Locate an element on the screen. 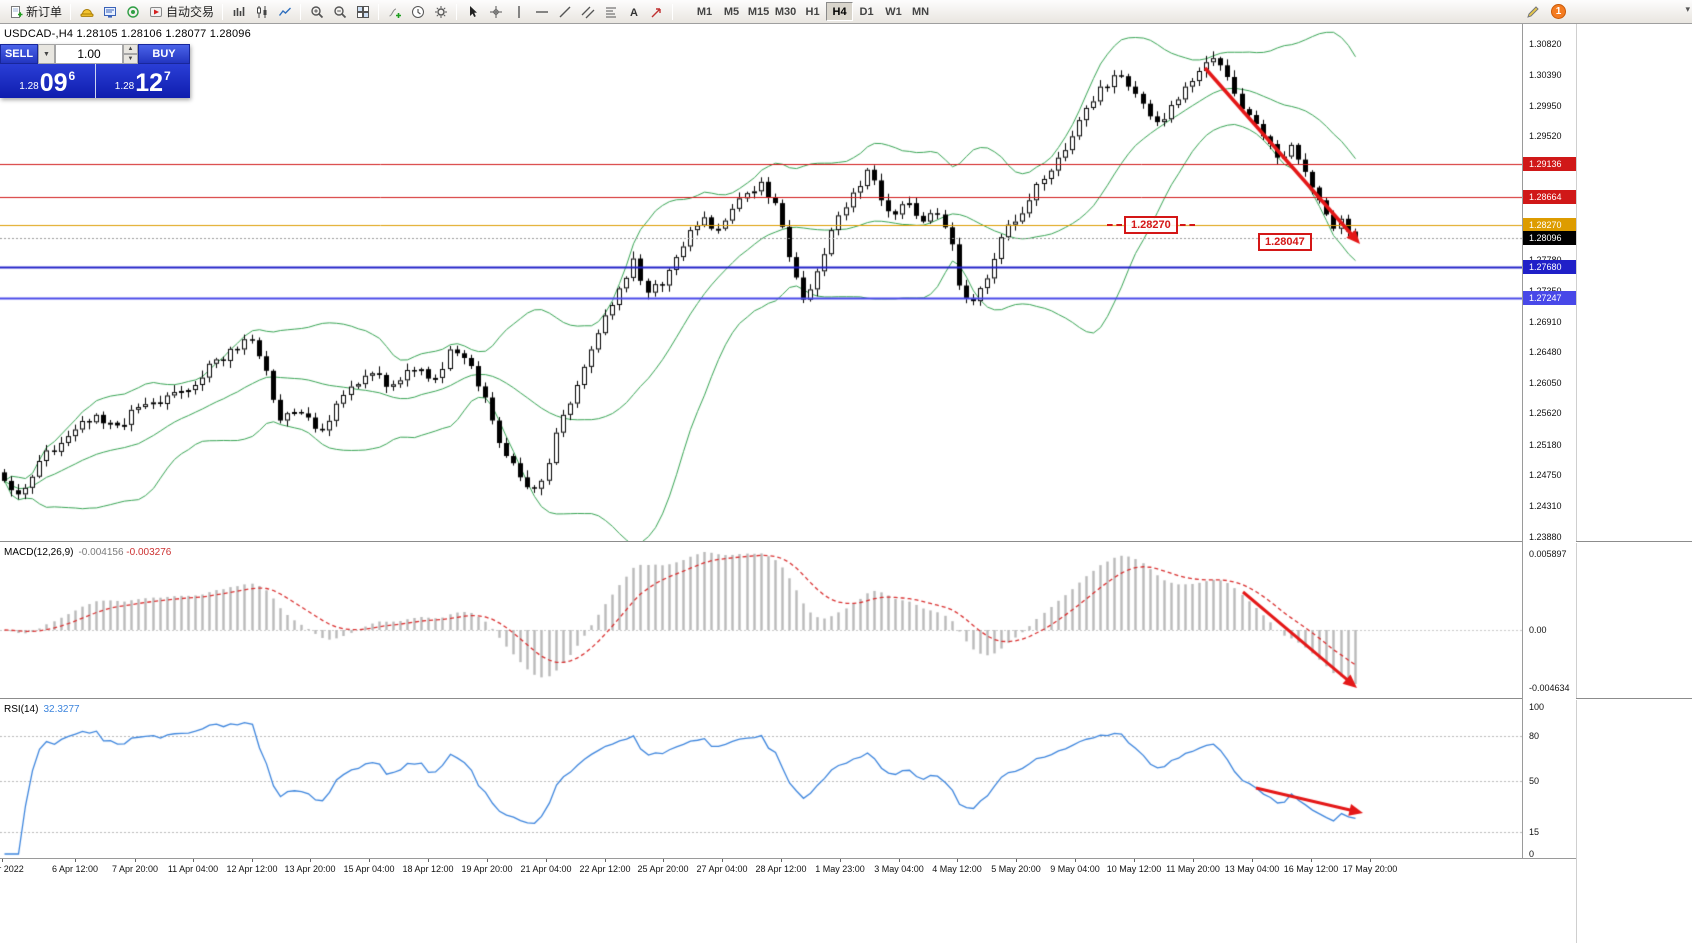  bar-chart-button is located at coordinates (238, 12).